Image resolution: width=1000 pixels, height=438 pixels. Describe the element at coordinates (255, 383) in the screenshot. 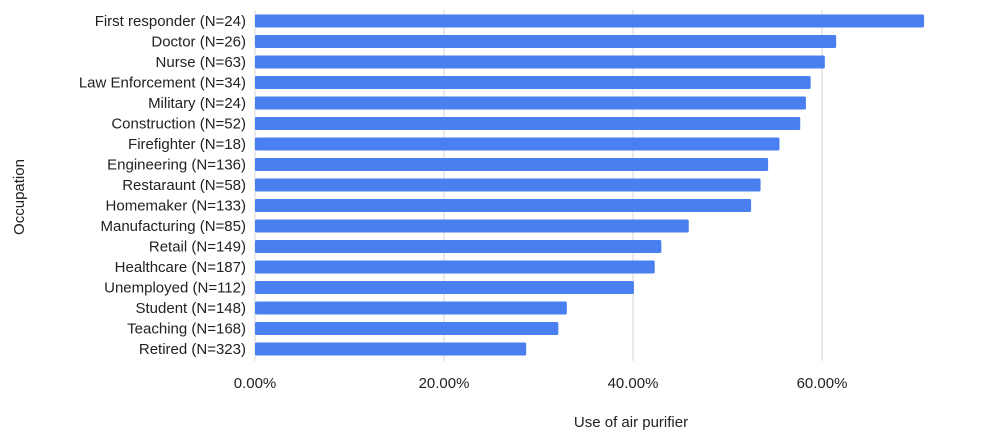

I see `x-tick-label: 0.00%` at that location.